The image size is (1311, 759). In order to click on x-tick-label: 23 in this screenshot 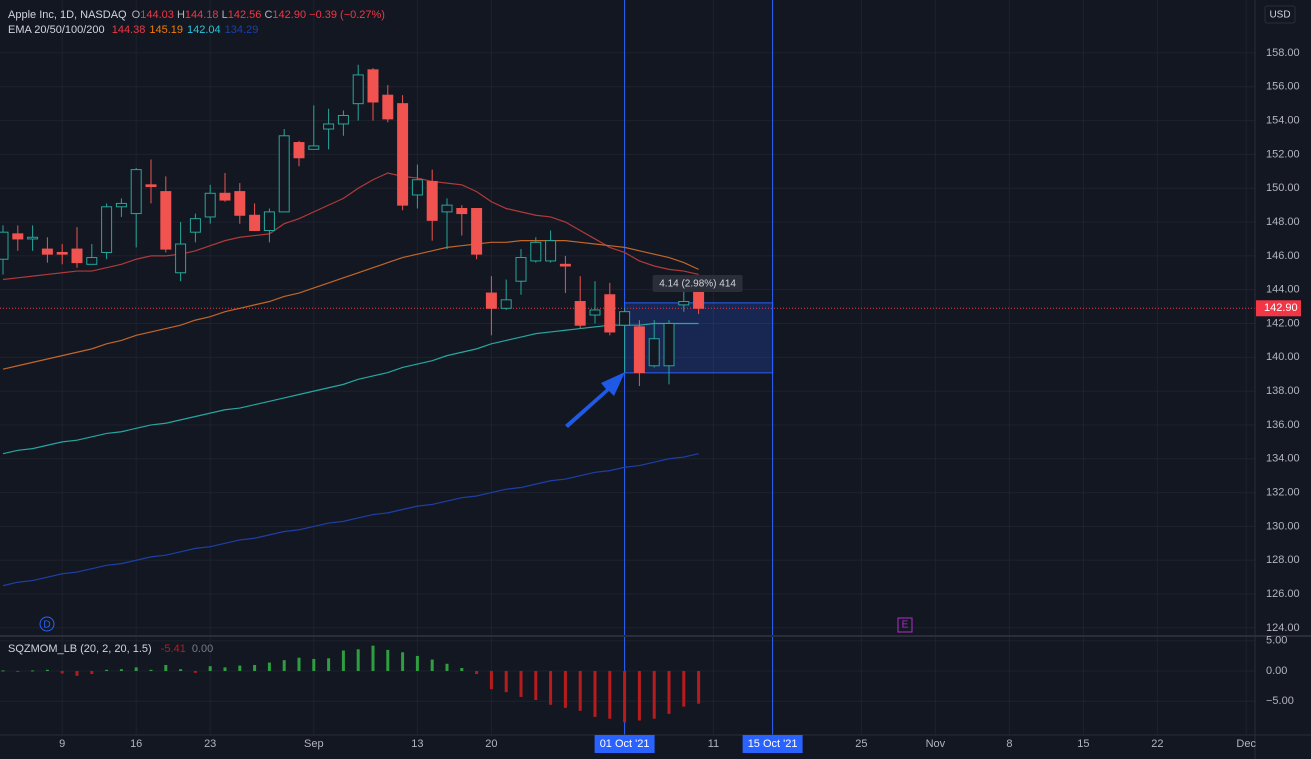, I will do `click(210, 744)`.